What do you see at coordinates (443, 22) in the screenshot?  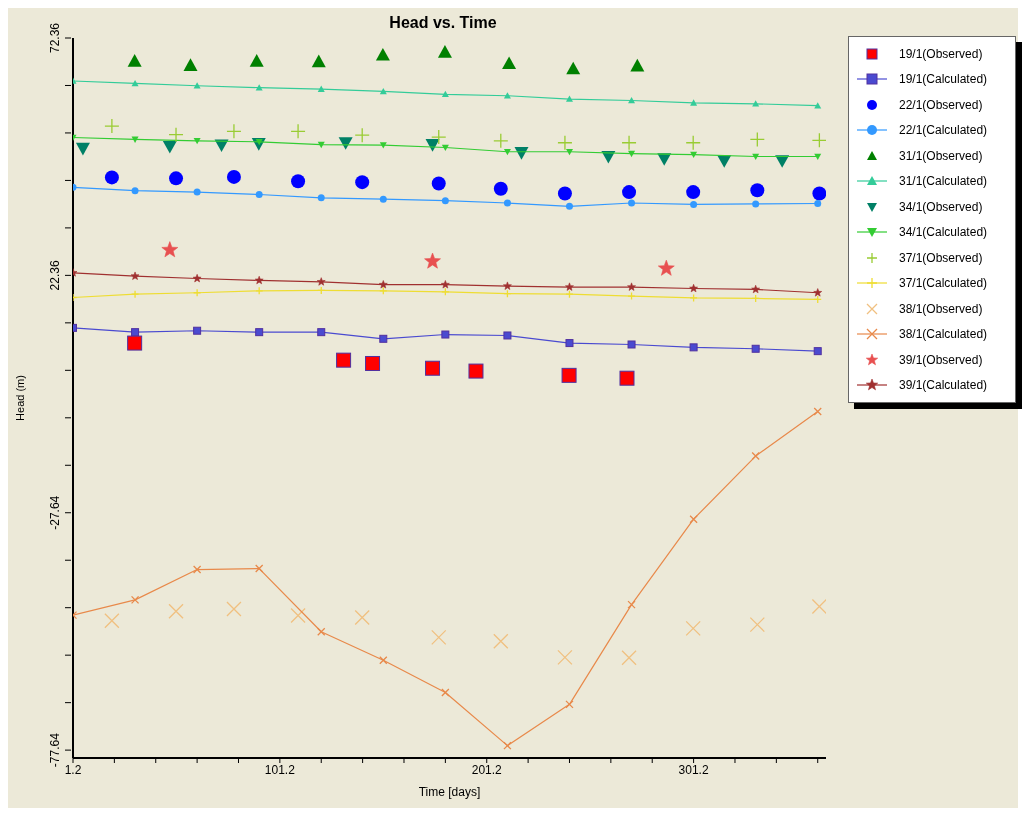 I see `chart-title: Head vs. Time` at bounding box center [443, 22].